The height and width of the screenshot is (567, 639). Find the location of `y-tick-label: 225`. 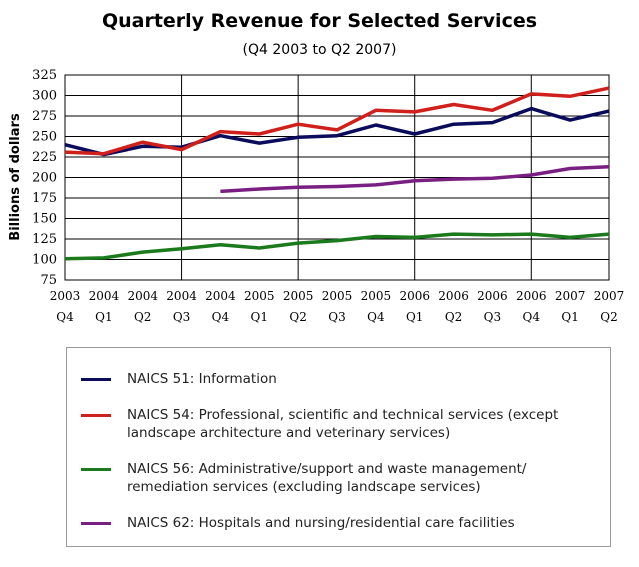

y-tick-label: 225 is located at coordinates (44, 157).